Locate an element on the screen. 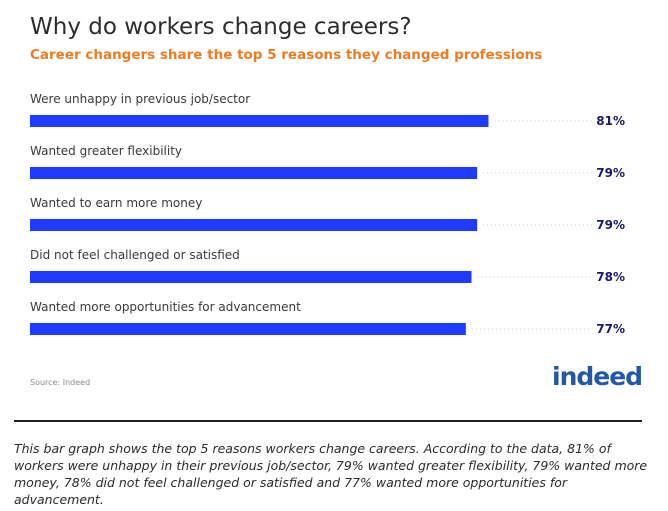 Image resolution: width=668 pixels, height=511 pixels. divider is located at coordinates (328, 421).